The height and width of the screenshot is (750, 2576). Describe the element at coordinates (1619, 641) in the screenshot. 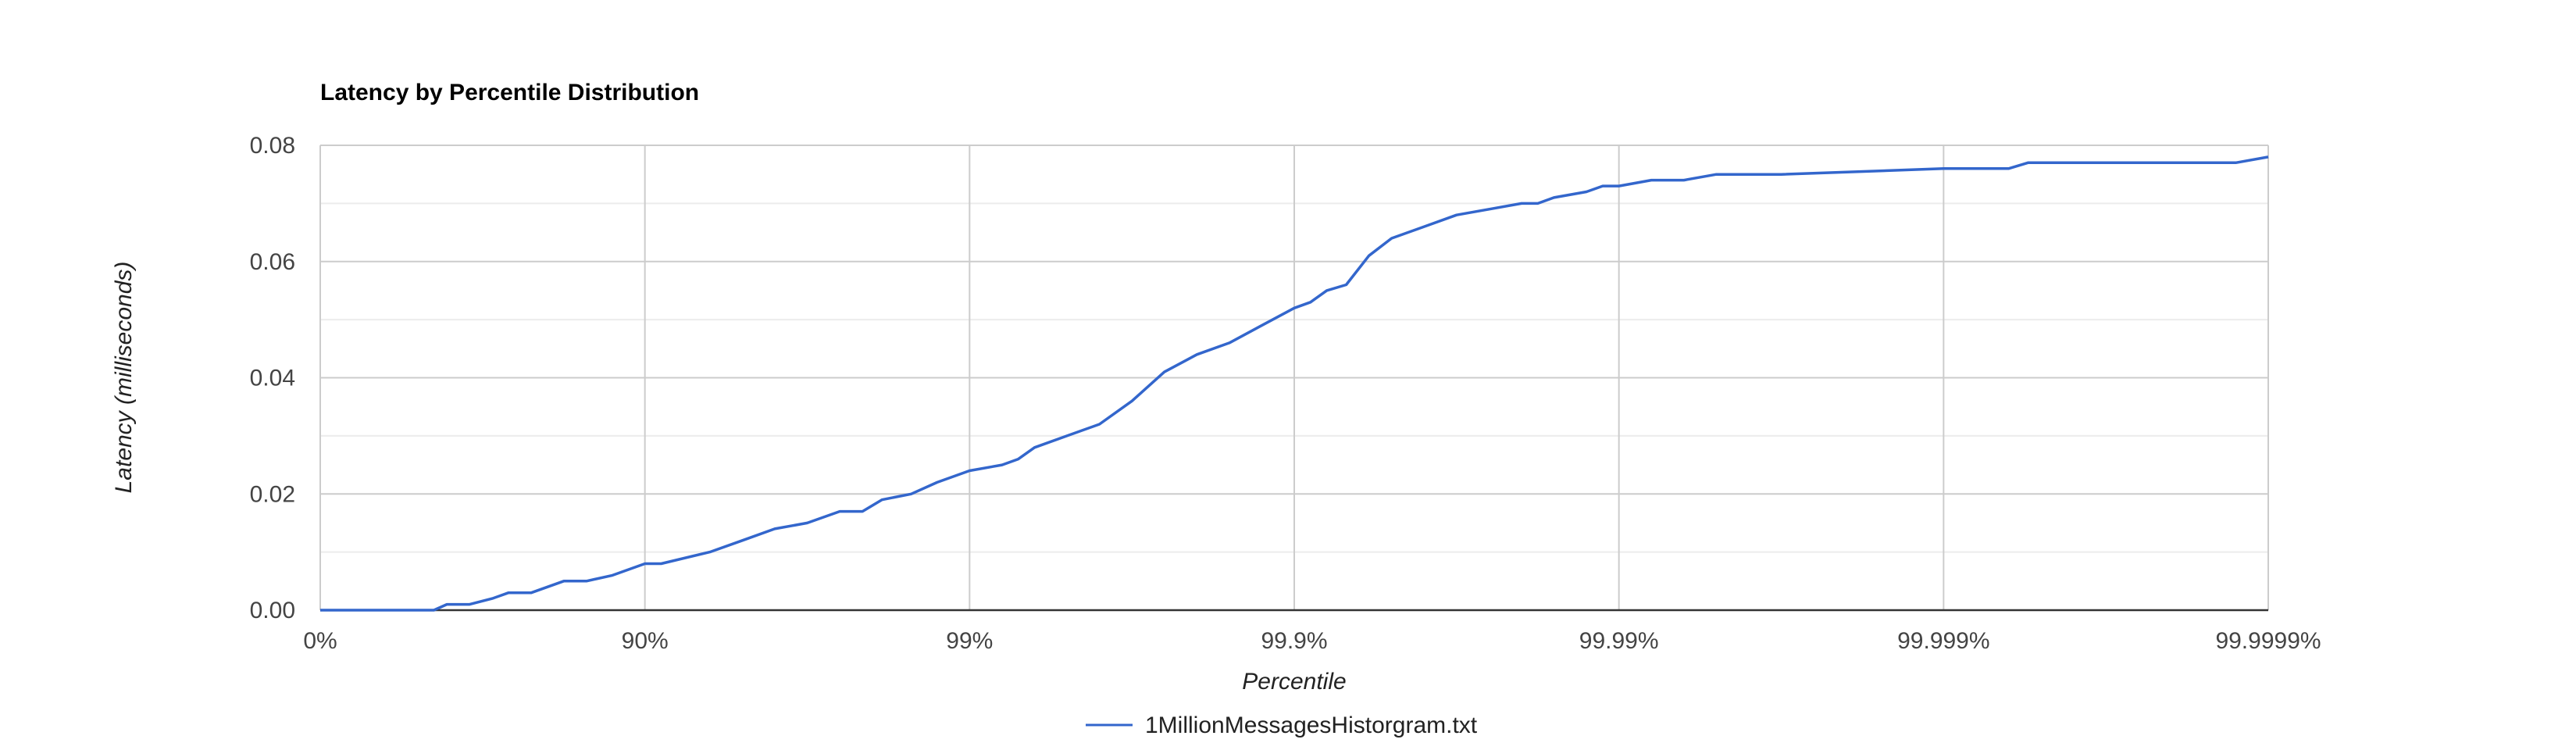

I see `x-tick-label: 99.99%` at that location.